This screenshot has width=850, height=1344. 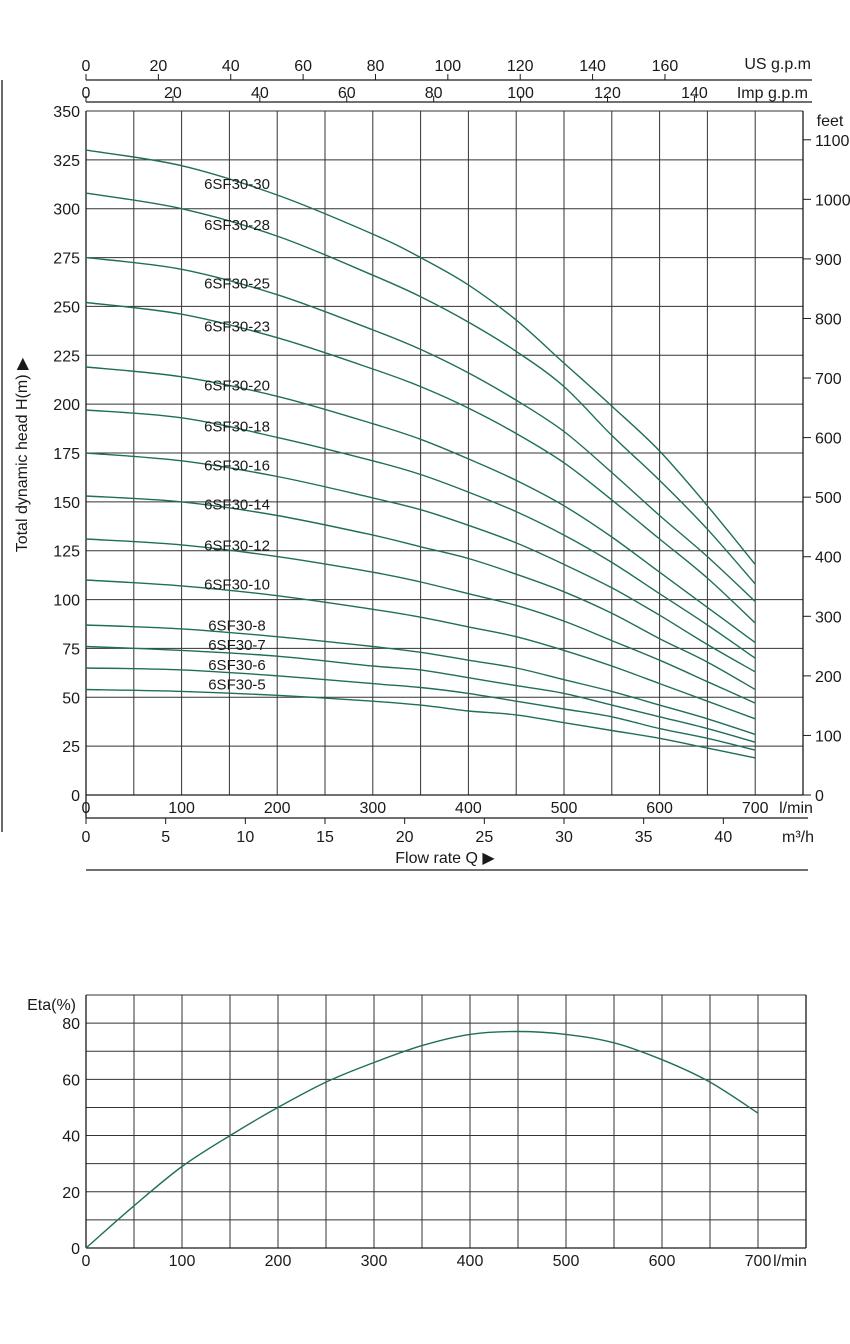 I want to click on e-x-tick-label: 700, so click(x=758, y=1261).